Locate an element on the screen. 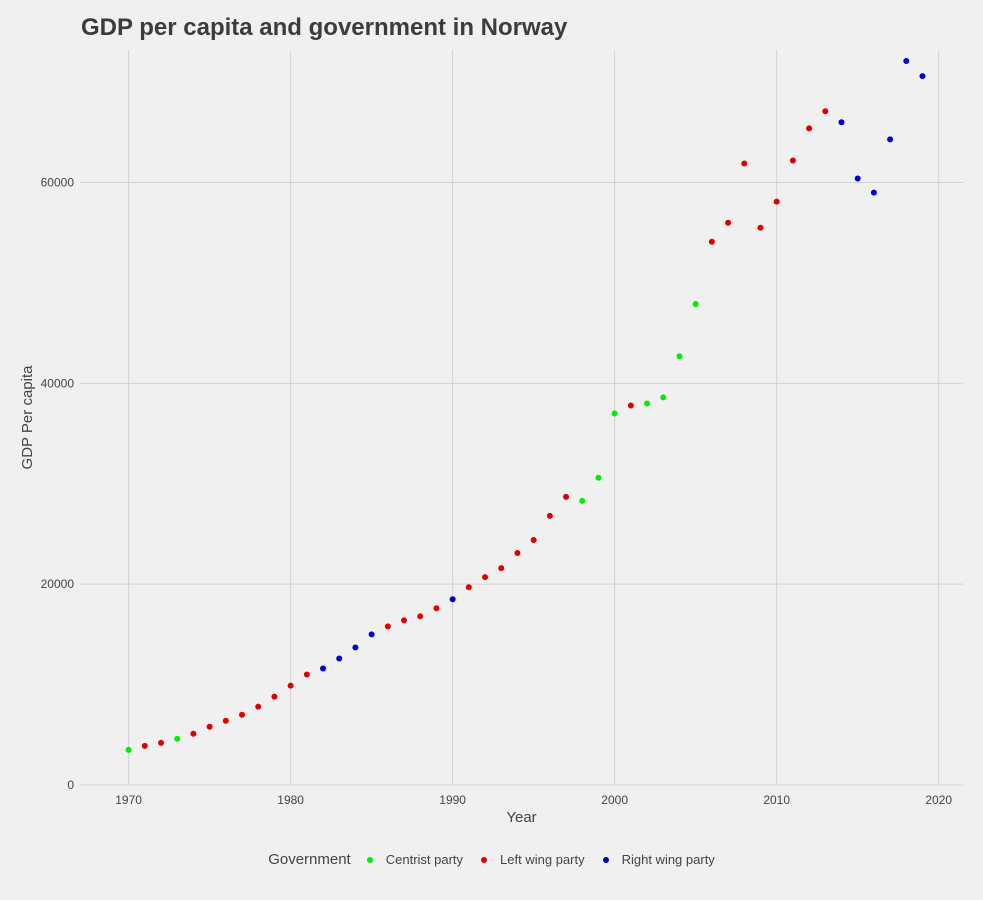 The height and width of the screenshot is (900, 983). x-axis-title: Year is located at coordinates (521, 817).